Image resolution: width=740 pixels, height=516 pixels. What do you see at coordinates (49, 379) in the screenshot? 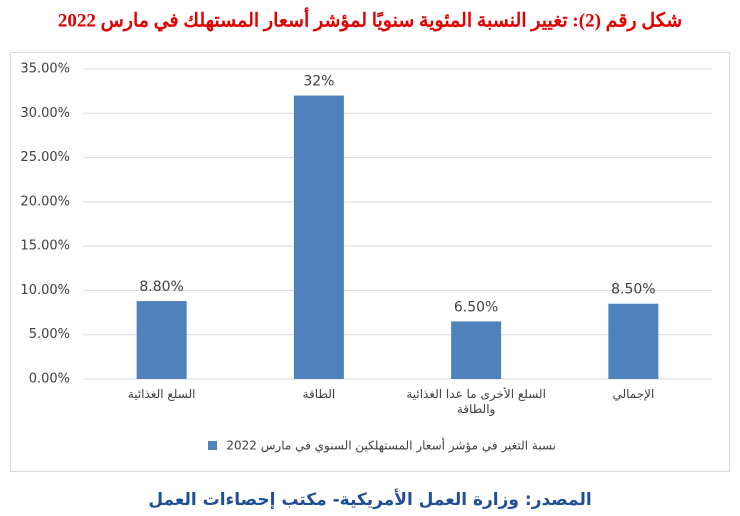
I see `y-tick-label: 0.00%` at bounding box center [49, 379].